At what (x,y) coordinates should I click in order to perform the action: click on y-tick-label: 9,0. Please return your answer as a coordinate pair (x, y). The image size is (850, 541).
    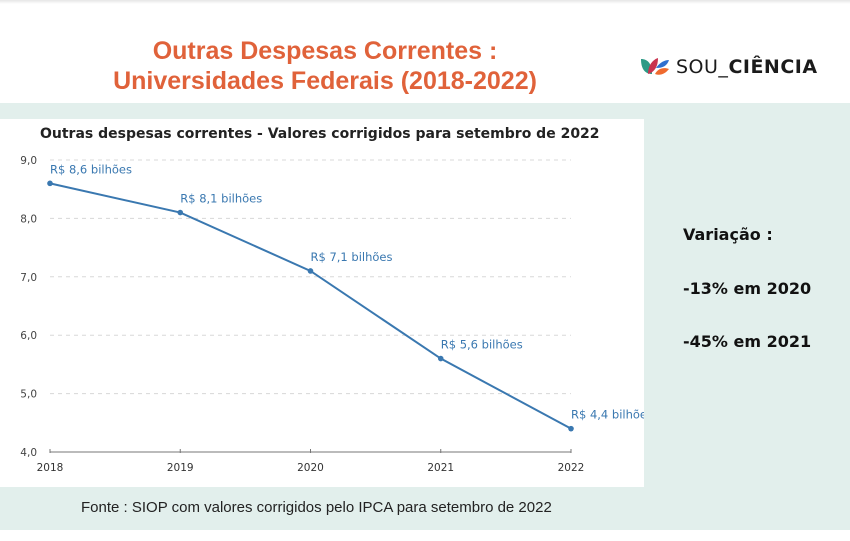
    Looking at the image, I should click on (28, 161).